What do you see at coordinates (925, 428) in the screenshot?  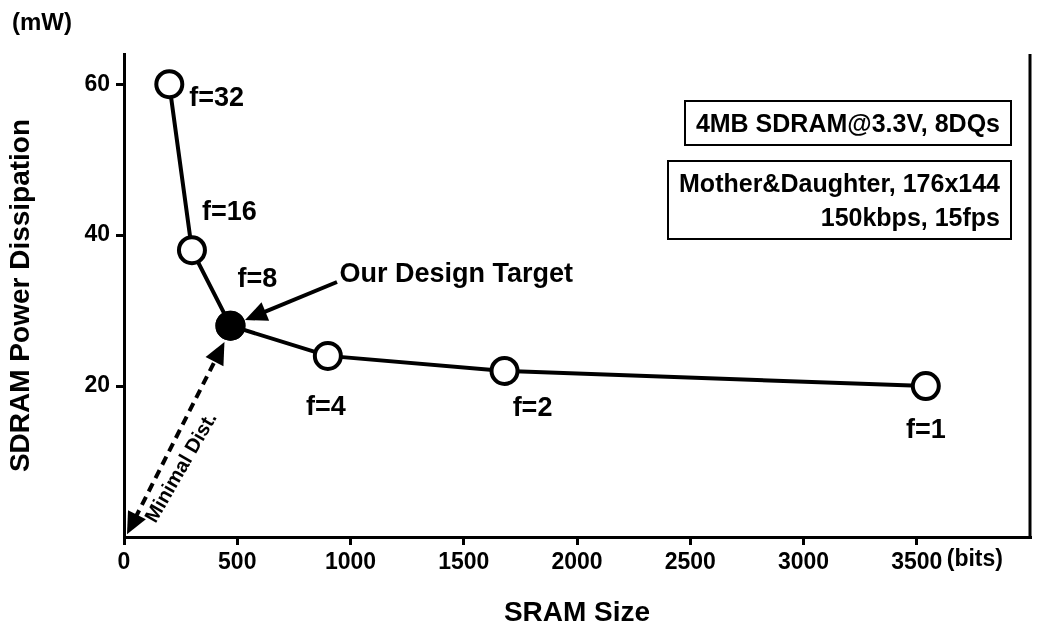 I see `annotation: f=1` at bounding box center [925, 428].